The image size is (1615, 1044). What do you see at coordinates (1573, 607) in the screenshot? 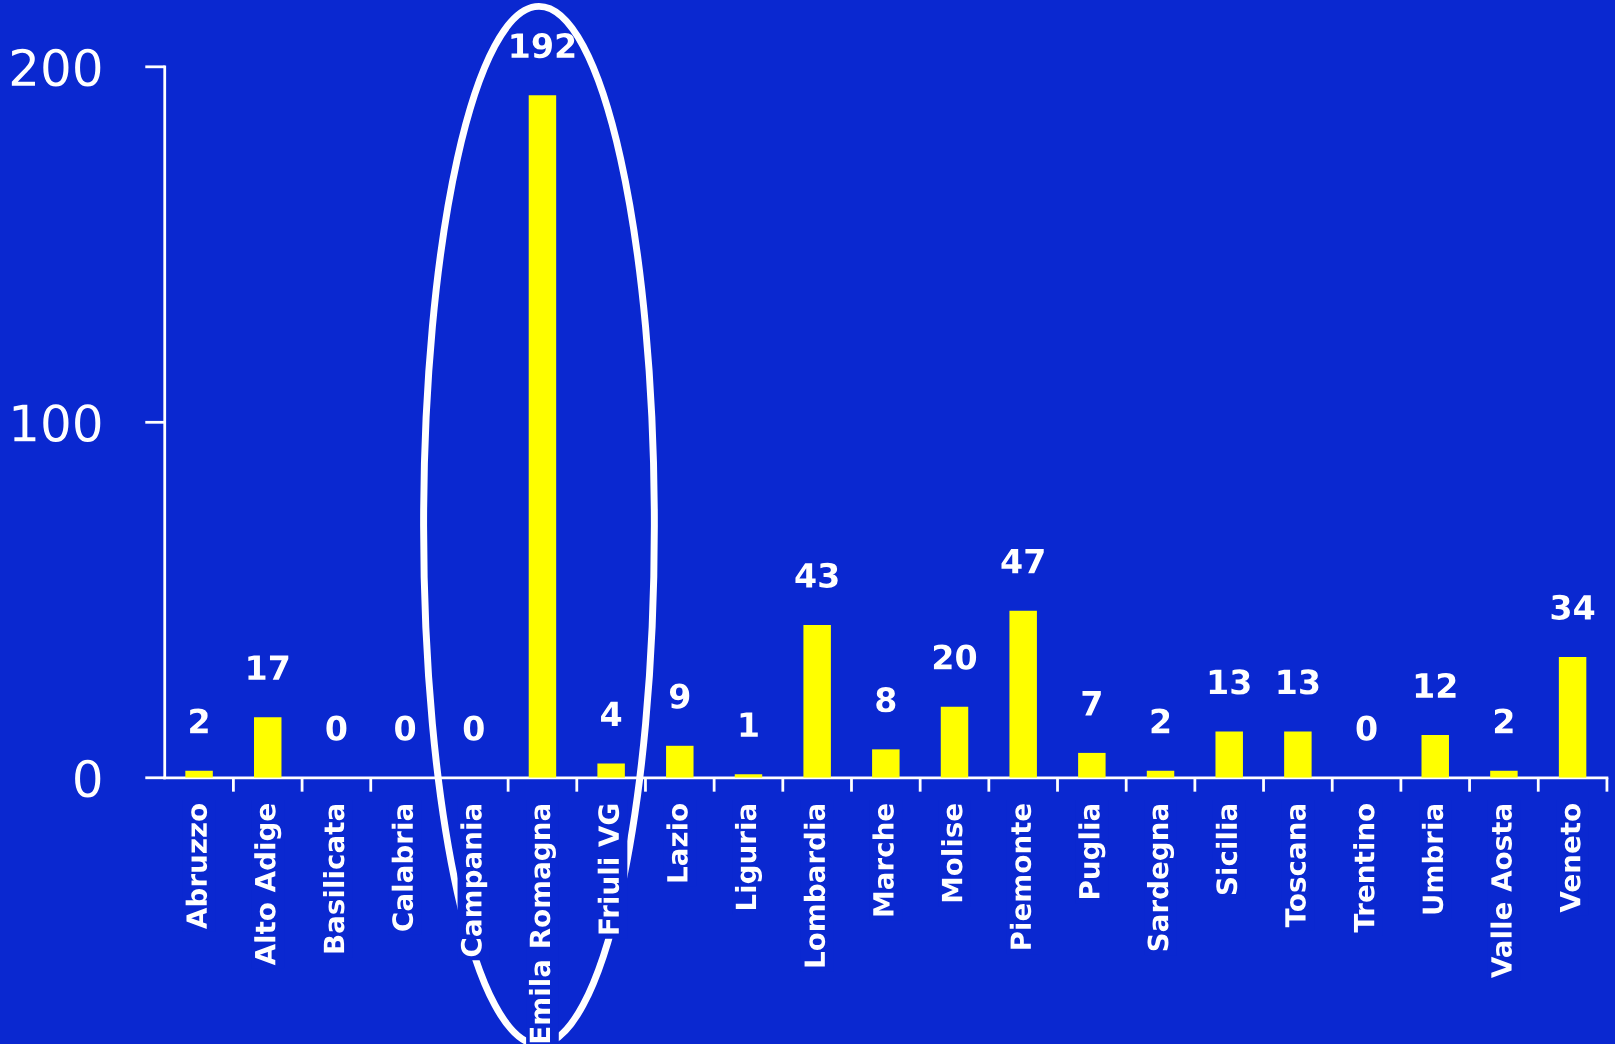
I see `data-label: 34` at bounding box center [1573, 607].